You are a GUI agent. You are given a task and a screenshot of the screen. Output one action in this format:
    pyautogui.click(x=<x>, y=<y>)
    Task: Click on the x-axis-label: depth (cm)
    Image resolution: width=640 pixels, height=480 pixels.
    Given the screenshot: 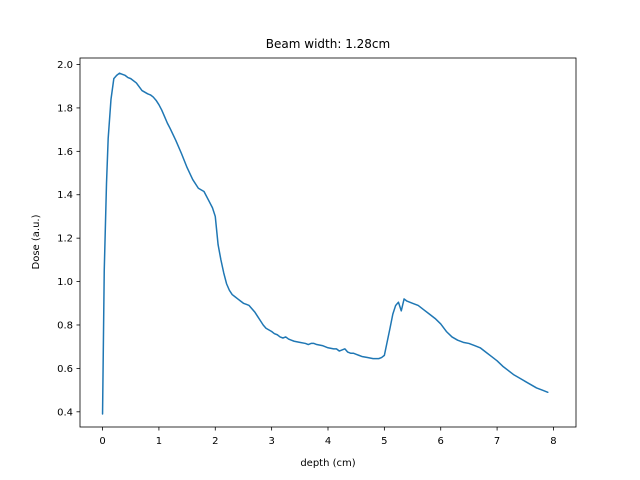 What is the action you would take?
    pyautogui.click(x=327, y=463)
    